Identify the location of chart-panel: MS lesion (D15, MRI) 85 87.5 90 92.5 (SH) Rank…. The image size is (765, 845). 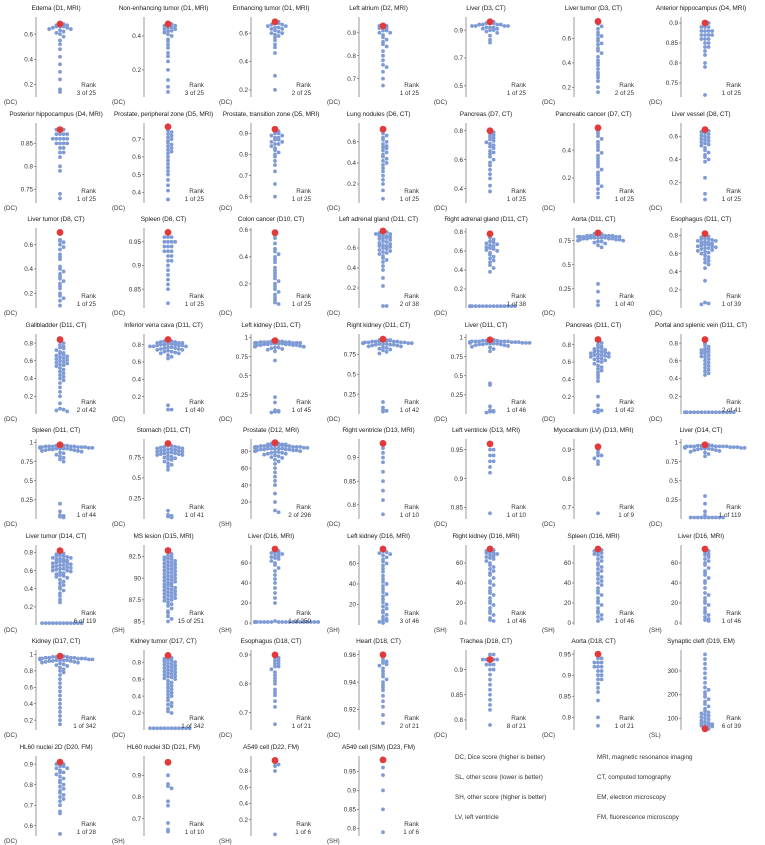
(164, 581).